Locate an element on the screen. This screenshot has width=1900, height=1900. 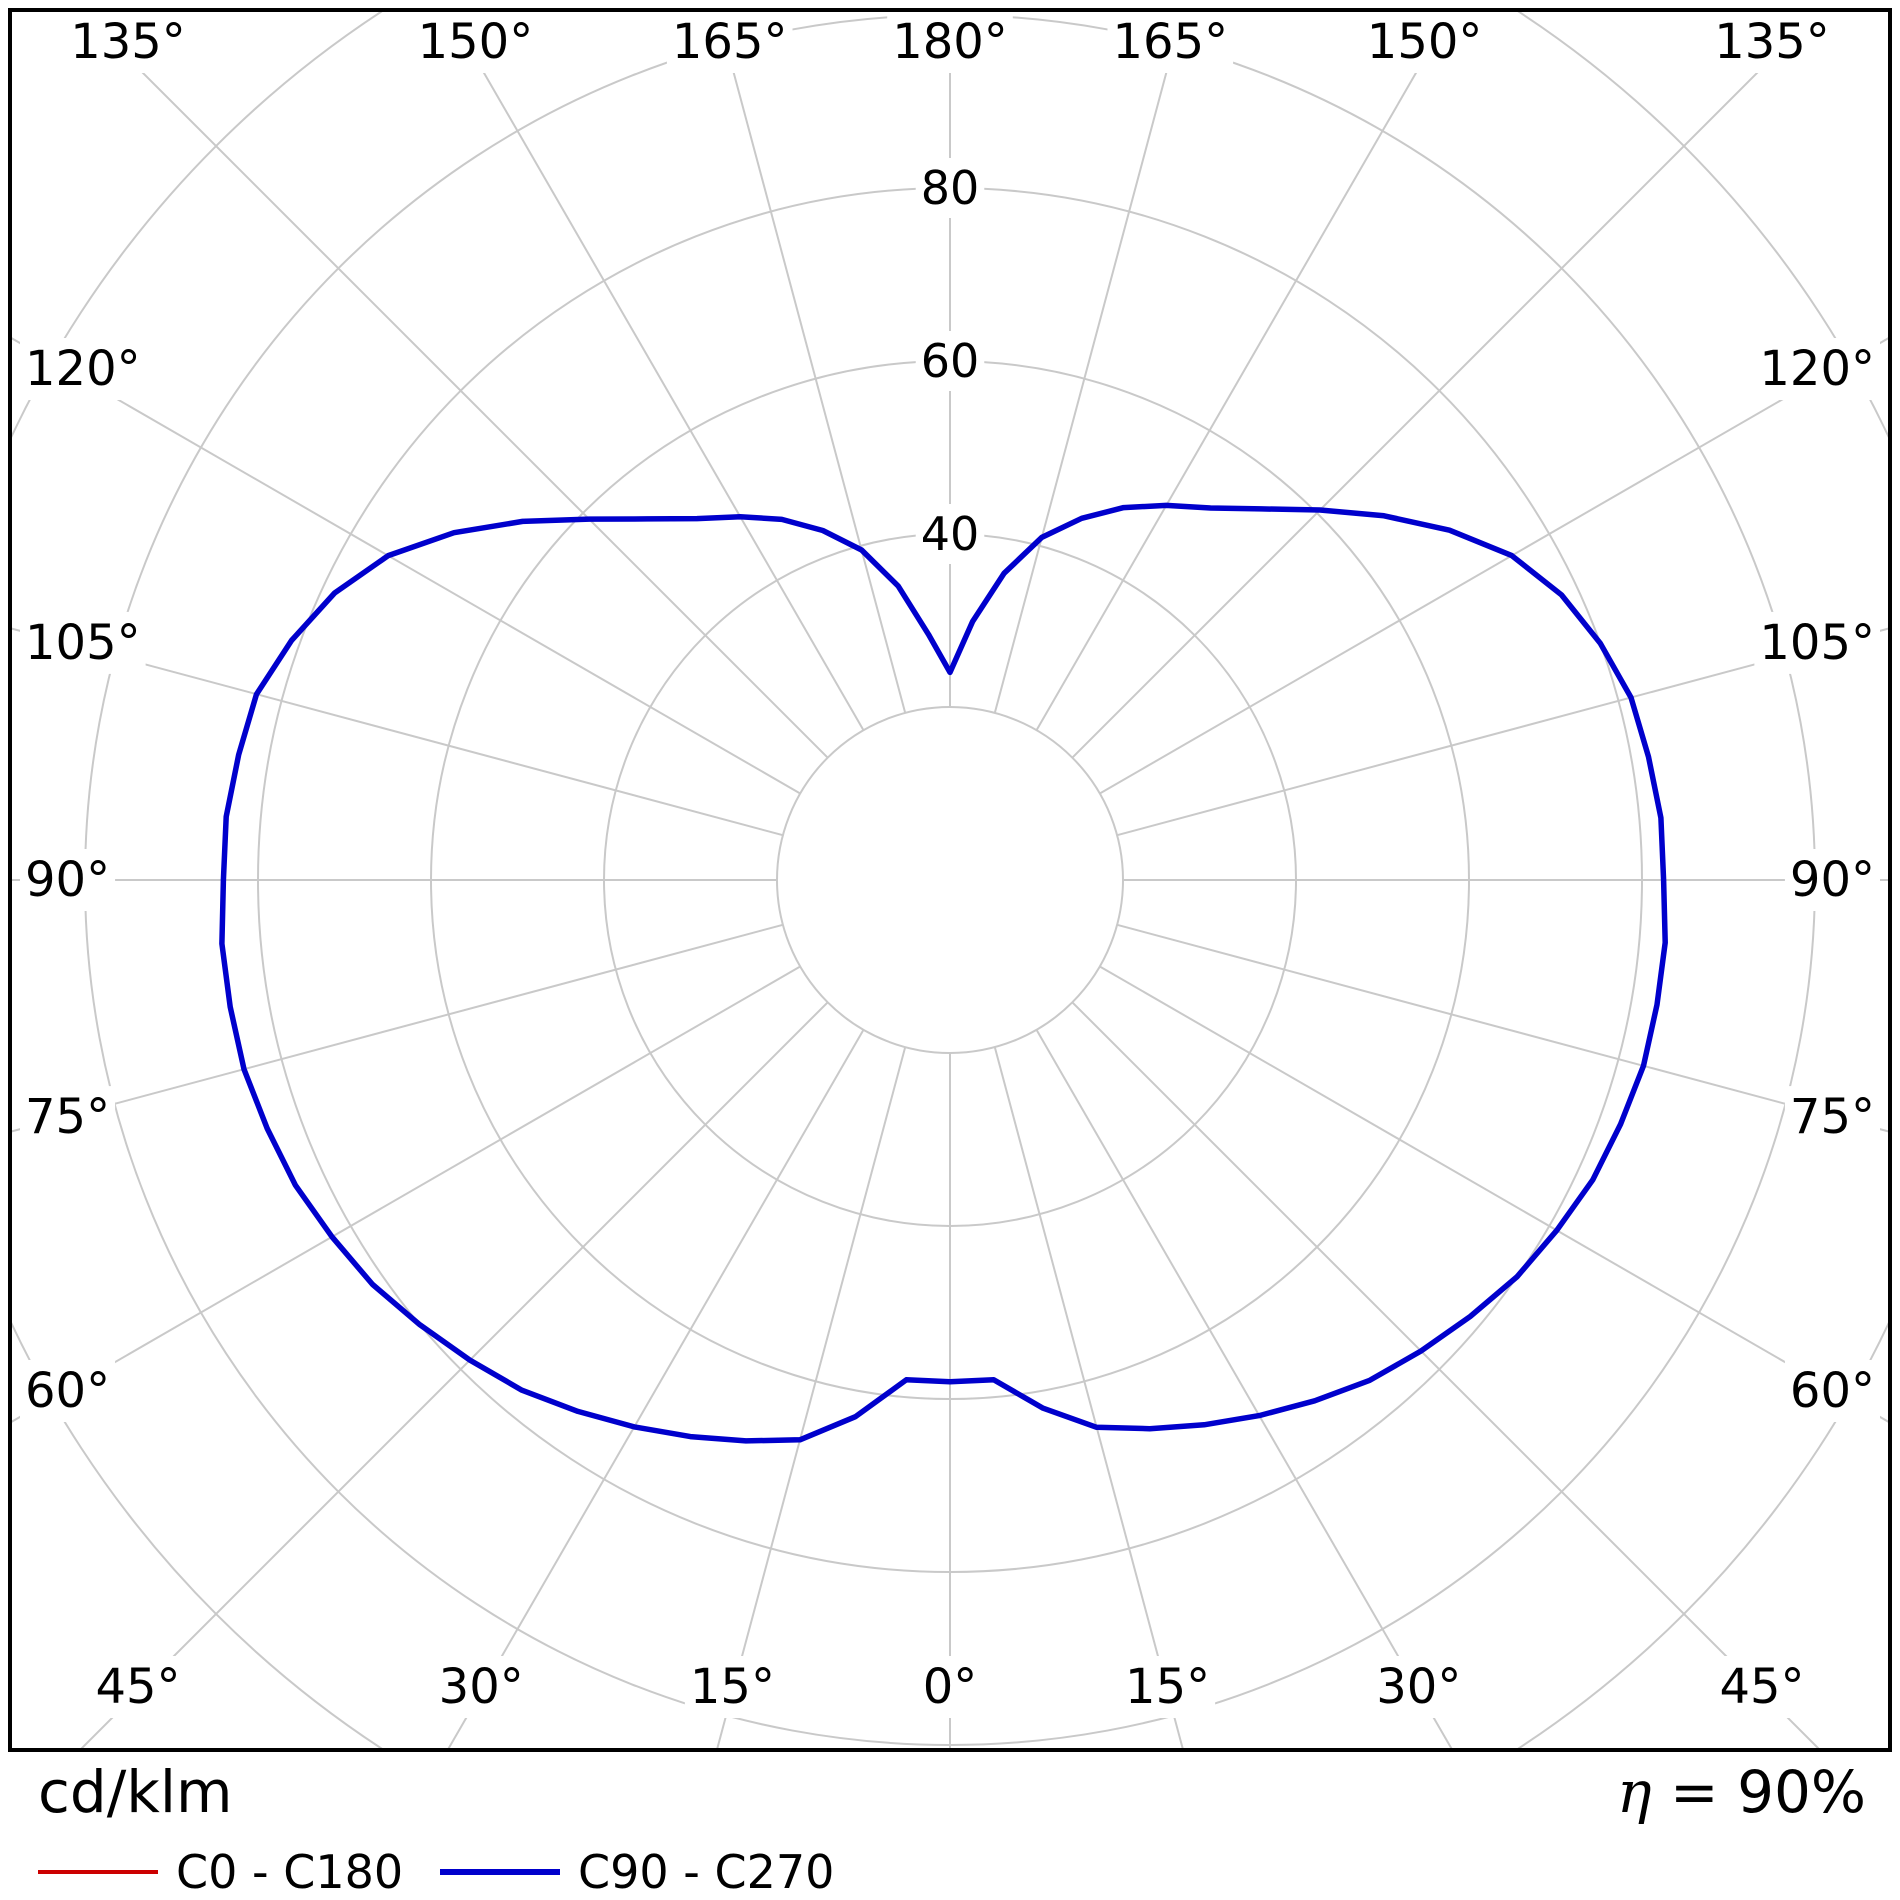
radial-label: 80 is located at coordinates (950, 188).